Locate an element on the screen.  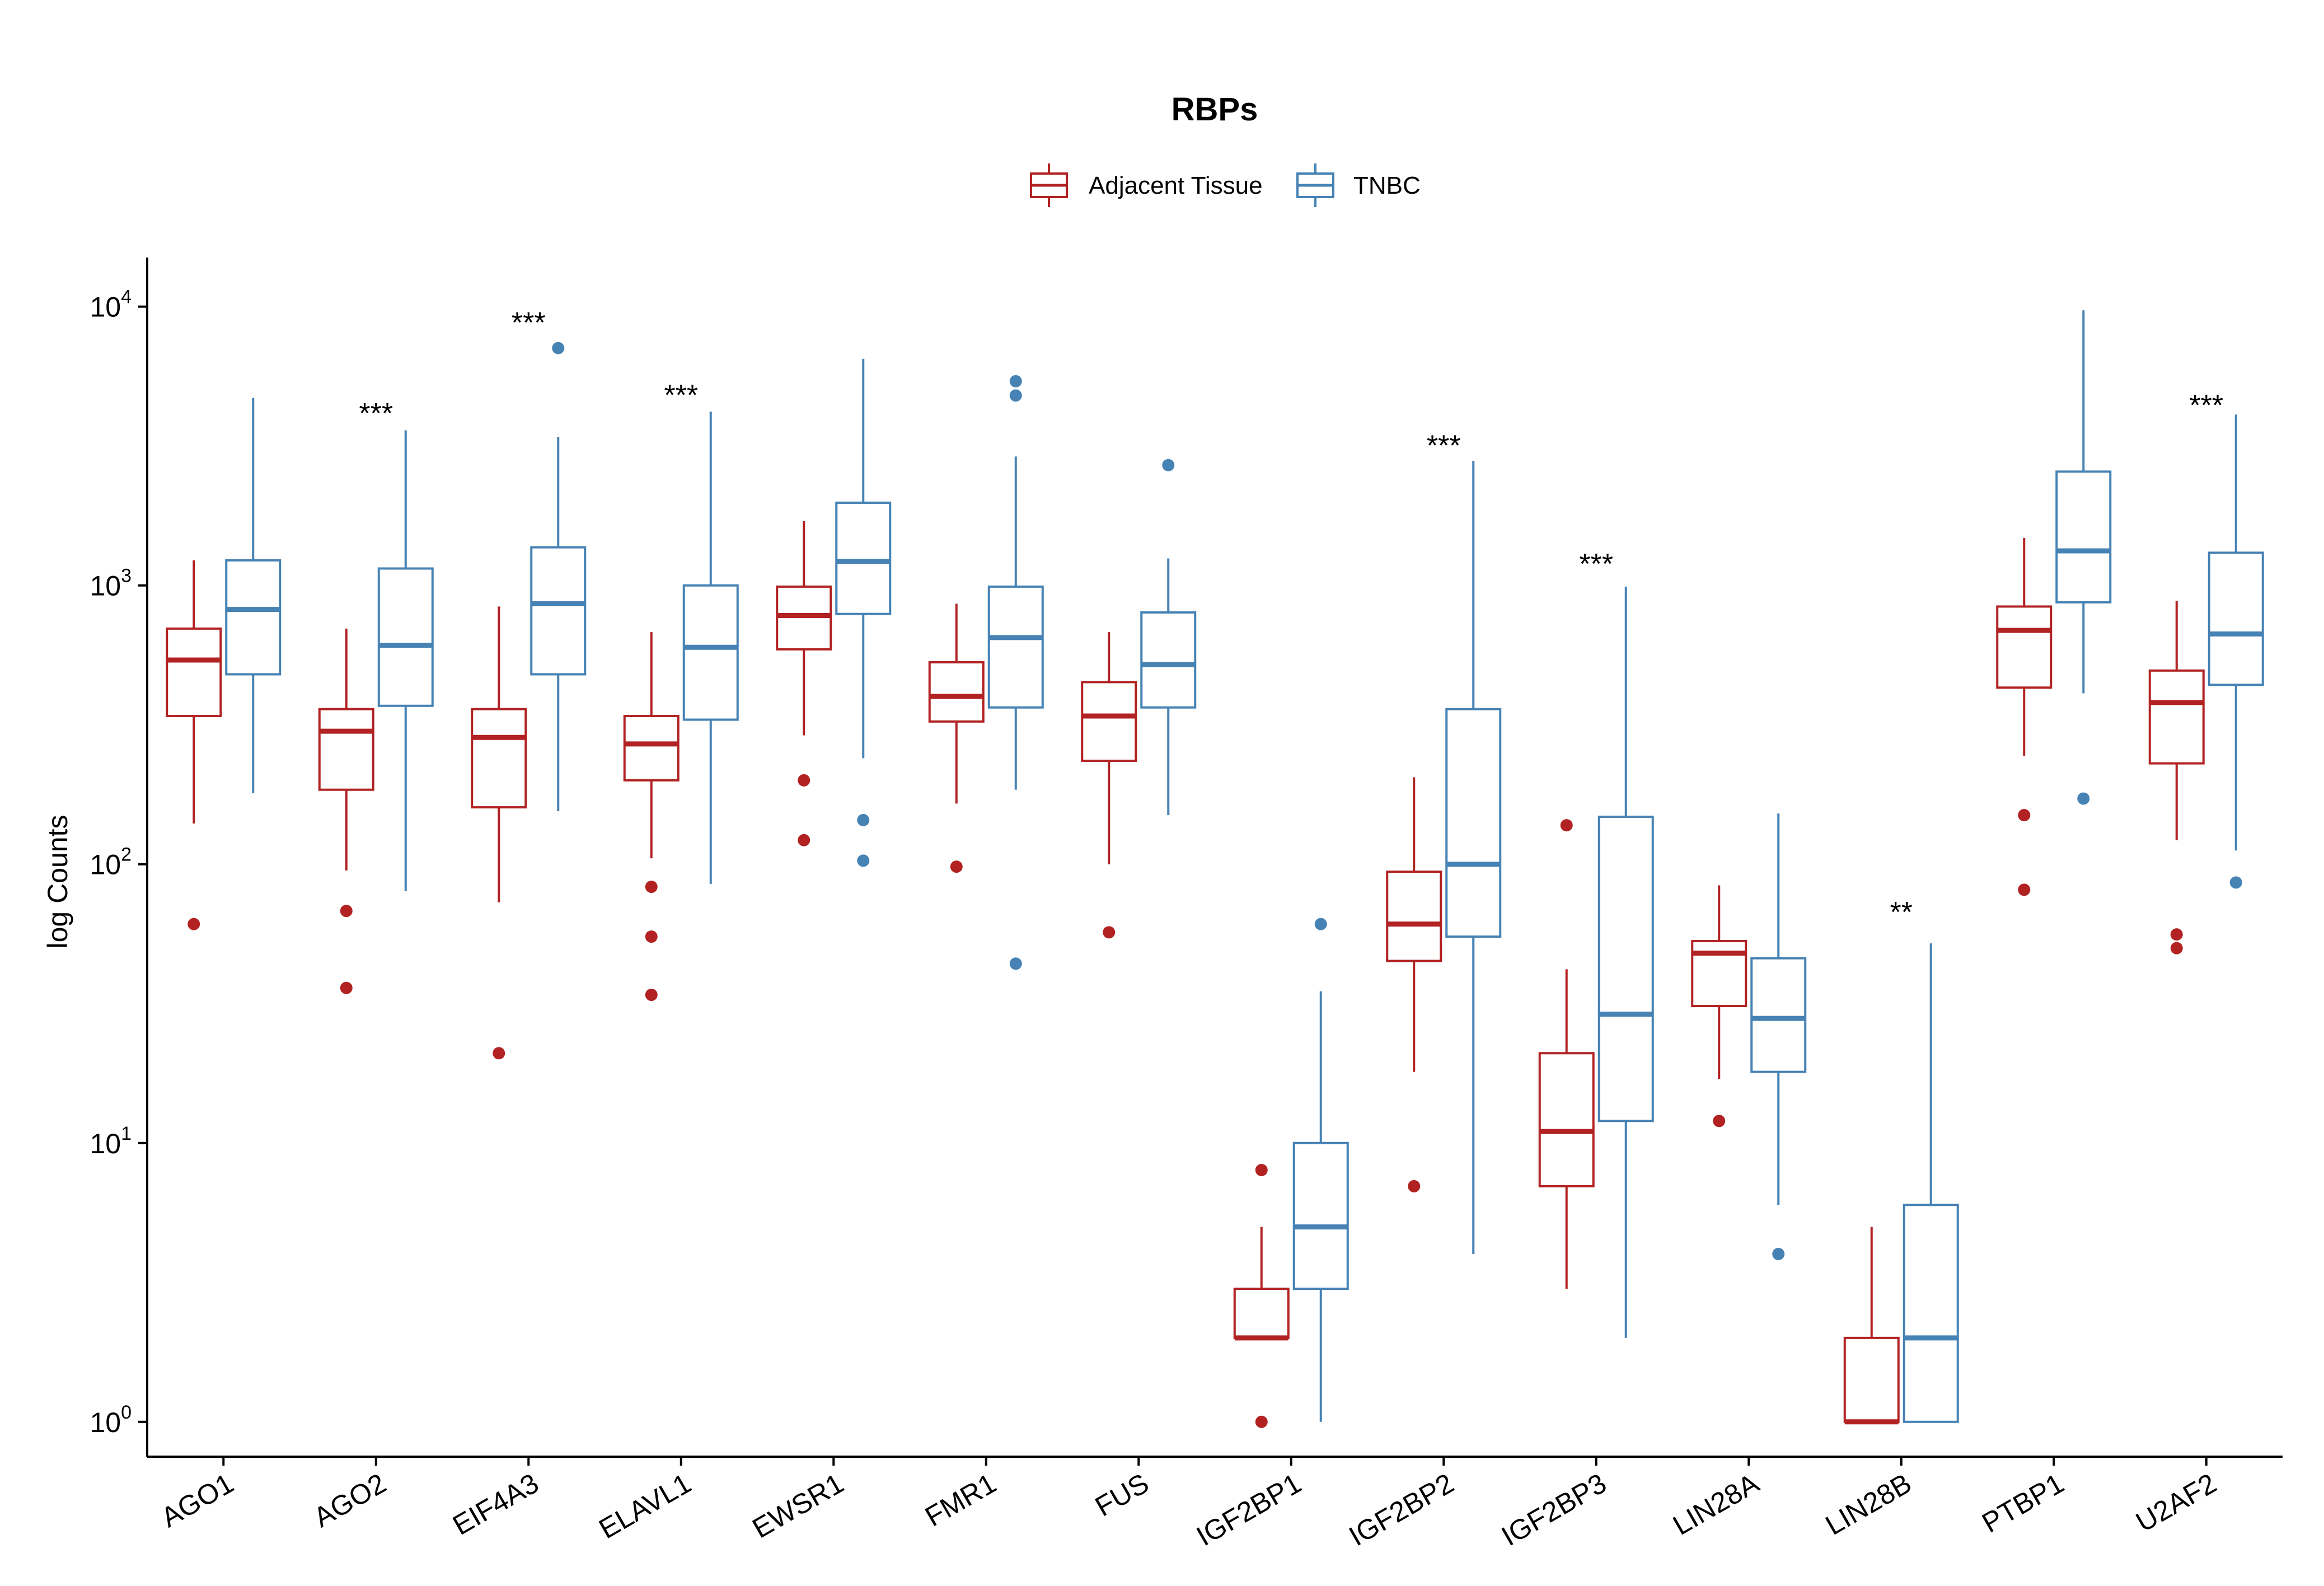
box-adjacent-ptbp1 is located at coordinates (2024, 716).